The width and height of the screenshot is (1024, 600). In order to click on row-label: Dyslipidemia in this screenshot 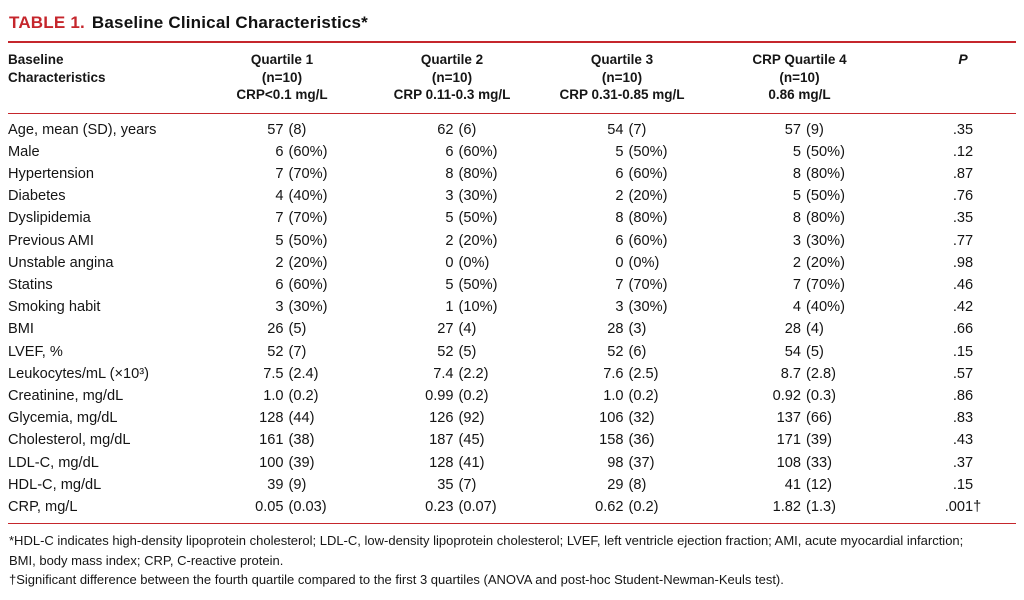, I will do `click(49, 218)`.